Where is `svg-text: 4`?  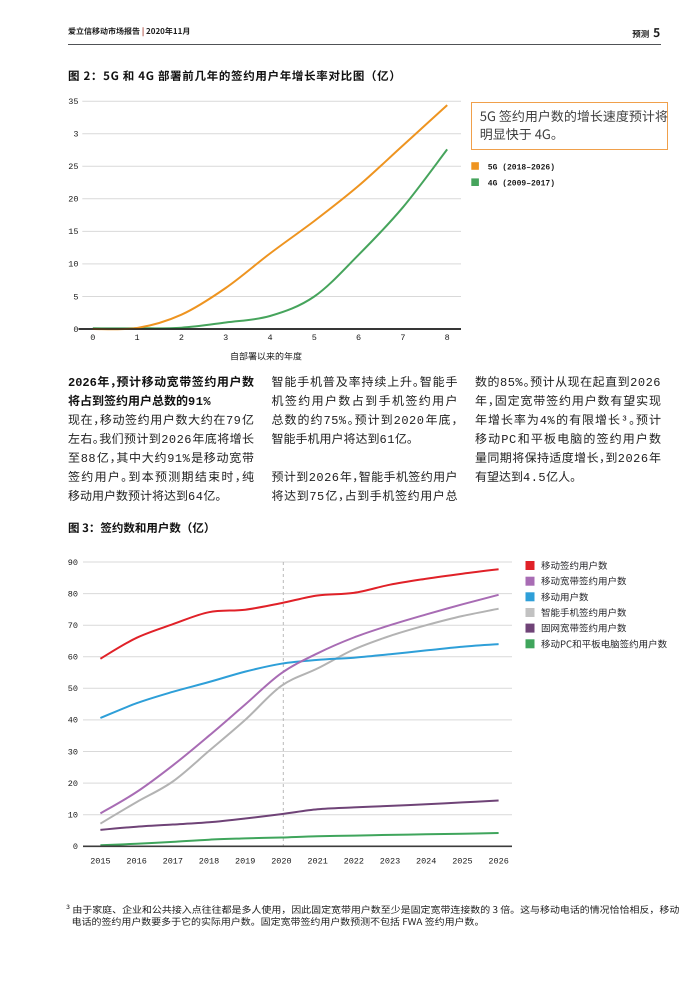 svg-text: 4 is located at coordinates (269, 338).